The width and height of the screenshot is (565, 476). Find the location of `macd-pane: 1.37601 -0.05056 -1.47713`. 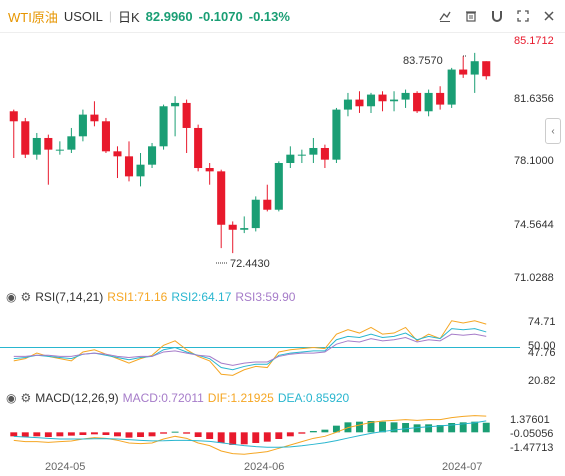

macd-pane: 1.37601 -0.05056 -1.47713 is located at coordinates (282, 433).